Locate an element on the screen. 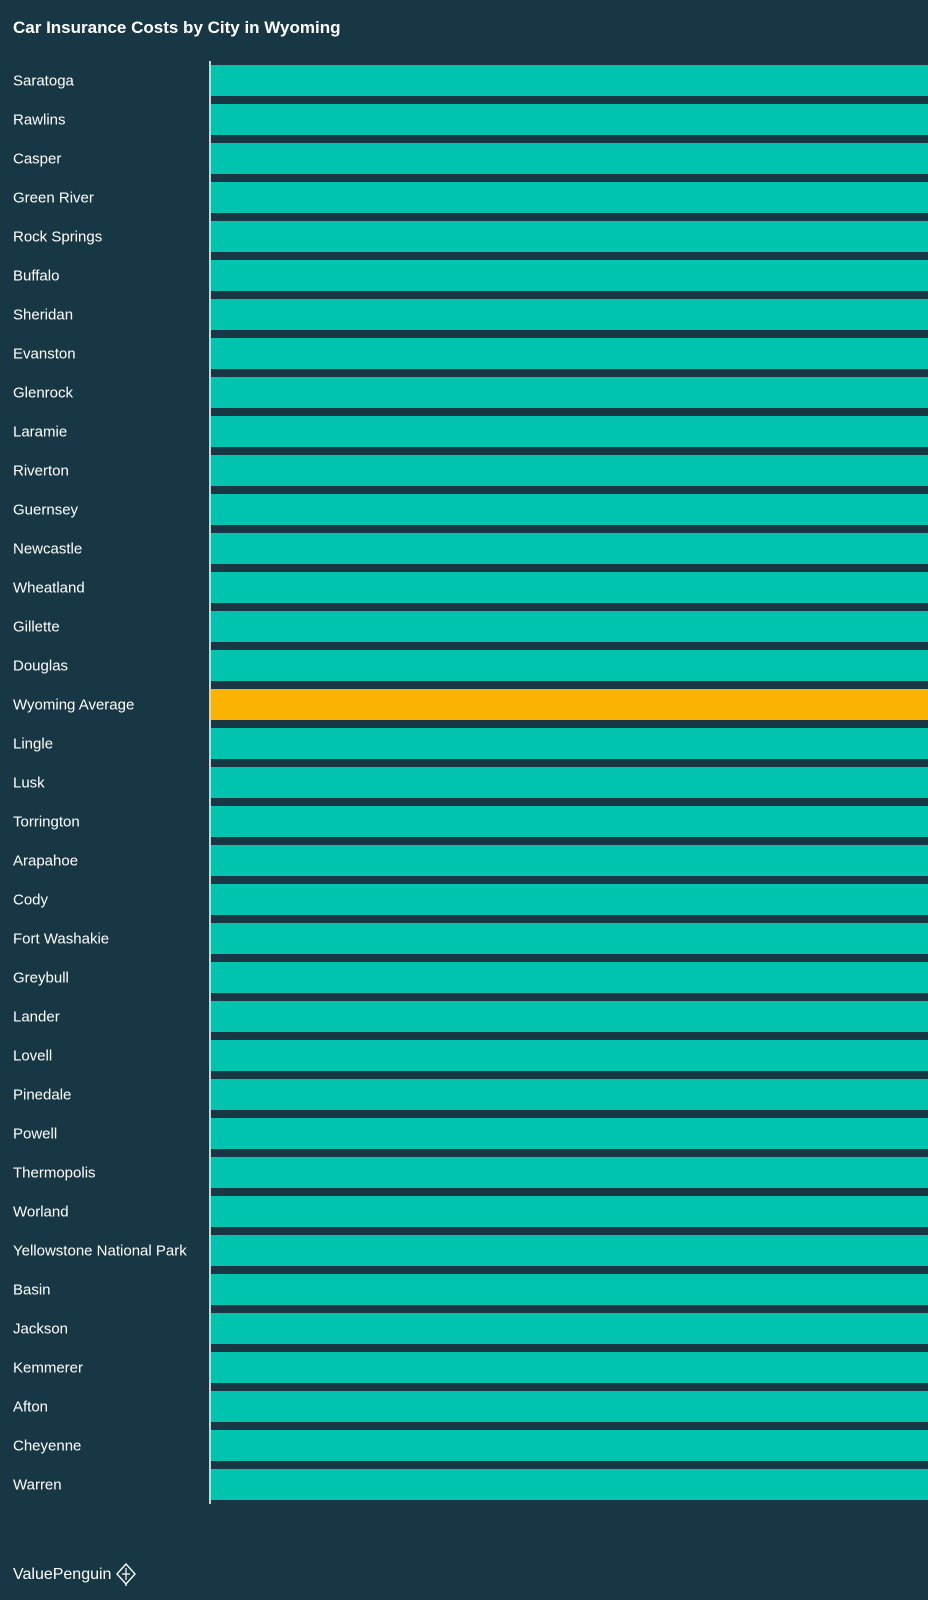 Image resolution: width=928 pixels, height=1600 pixels. category-label: Lovell is located at coordinates (32, 1056).